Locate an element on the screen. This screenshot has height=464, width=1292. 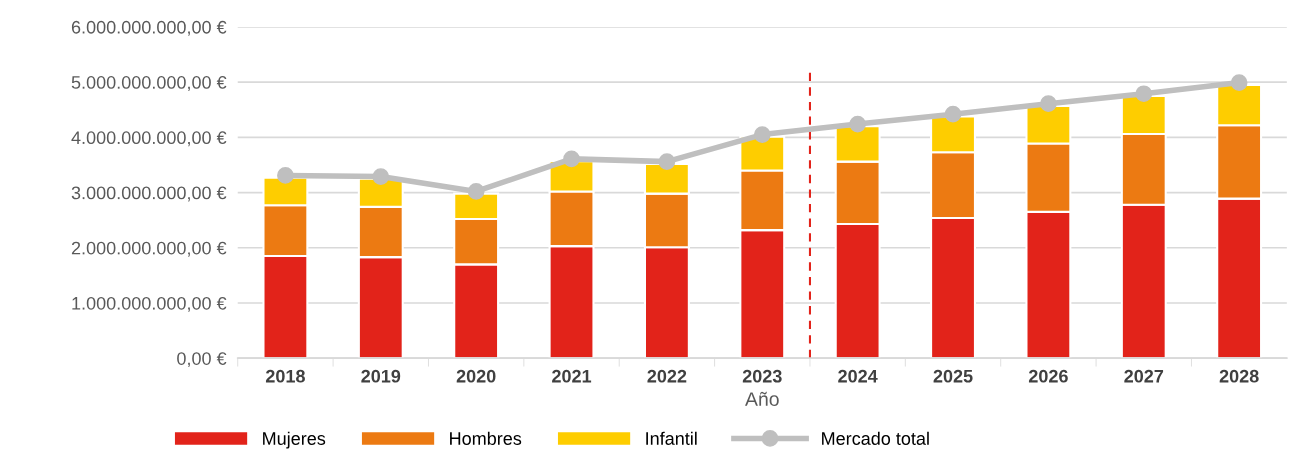
x-tick-label: 2028 is located at coordinates (1239, 376).